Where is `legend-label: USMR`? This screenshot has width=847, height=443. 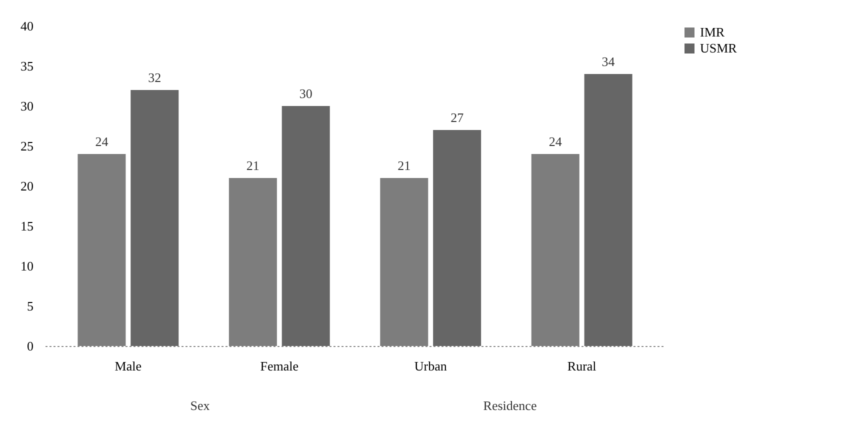 legend-label: USMR is located at coordinates (719, 48).